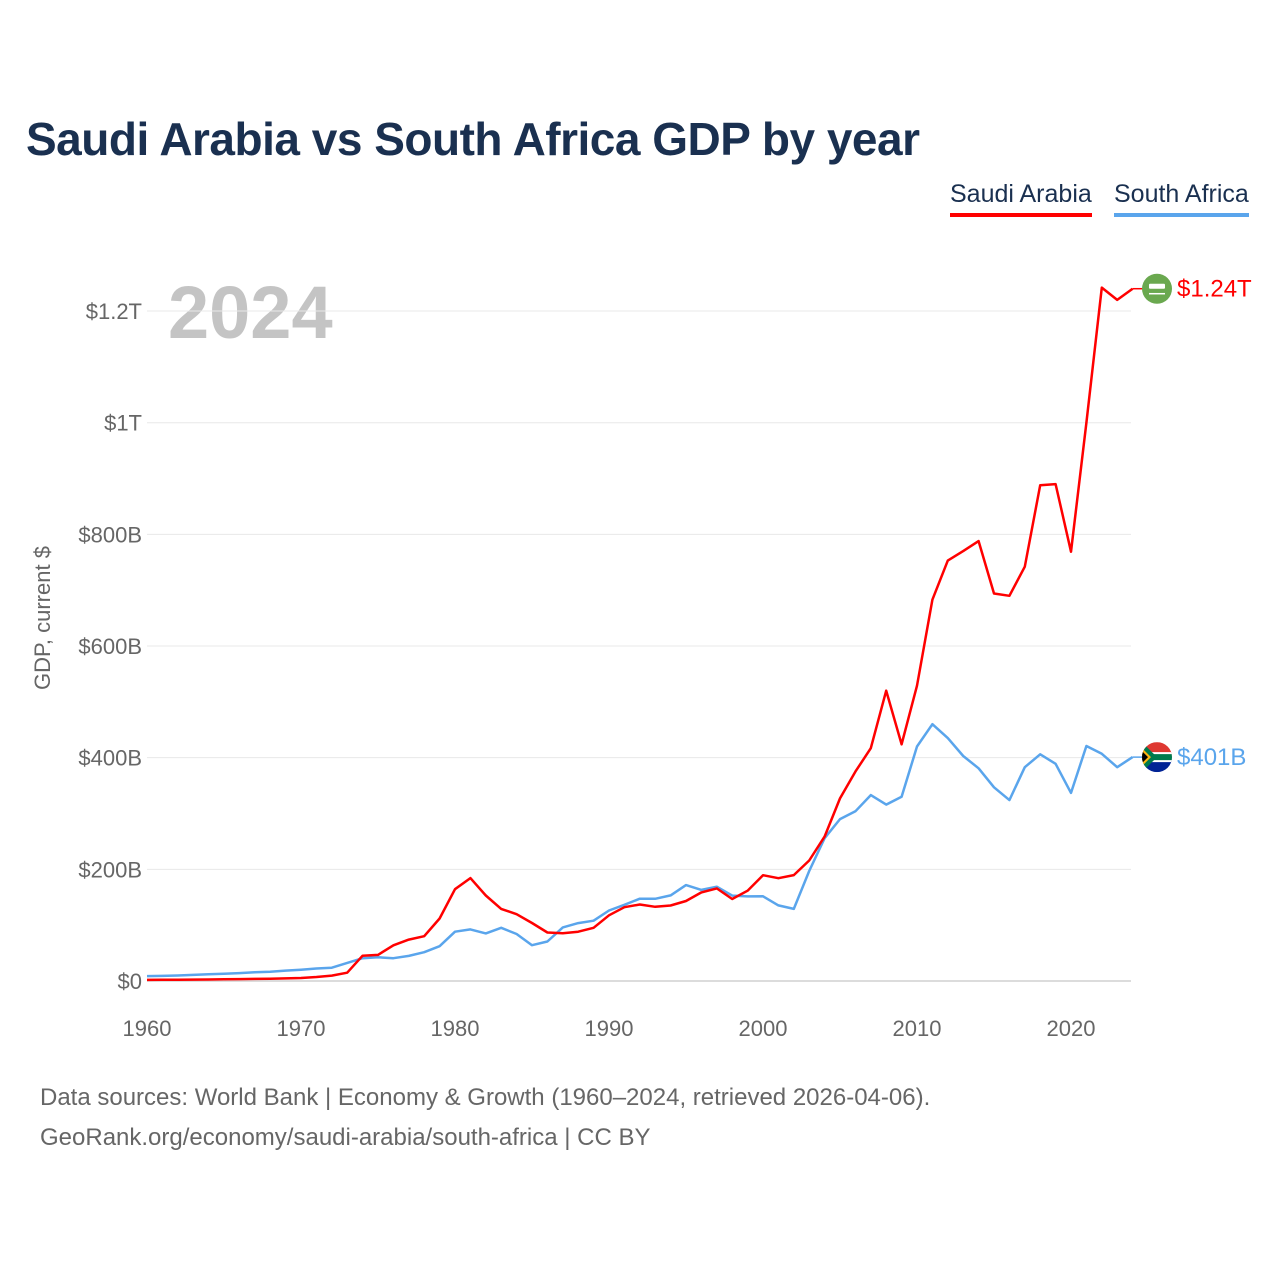 Image resolution: width=1280 pixels, height=1280 pixels. Describe the element at coordinates (114, 311) in the screenshot. I see `y-tick-label: $1.2T` at that location.